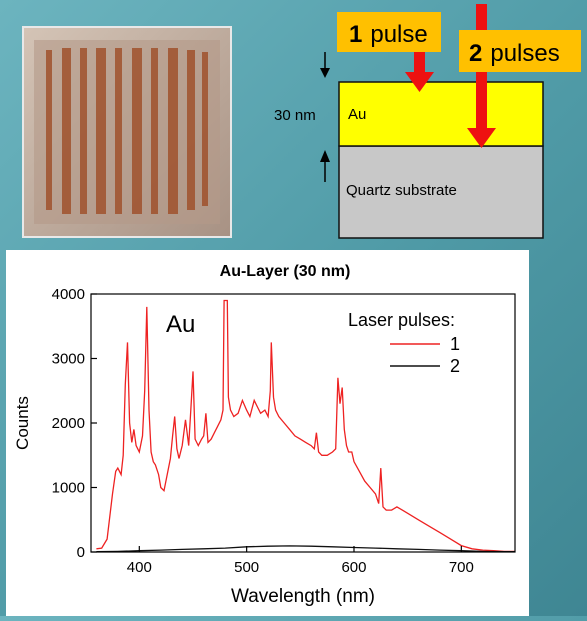 Image resolution: width=587 pixels, height=621 pixels. I want to click on pulse2-label-box, so click(520, 51).